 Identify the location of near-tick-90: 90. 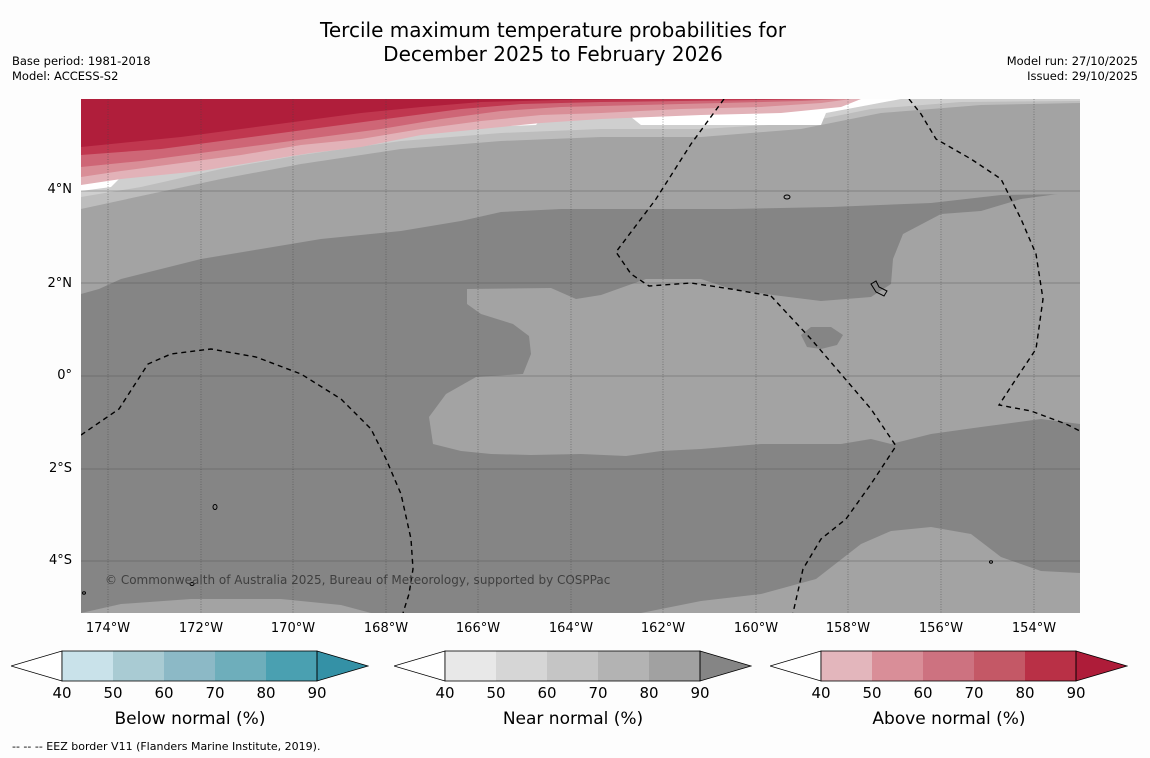
(700, 693).